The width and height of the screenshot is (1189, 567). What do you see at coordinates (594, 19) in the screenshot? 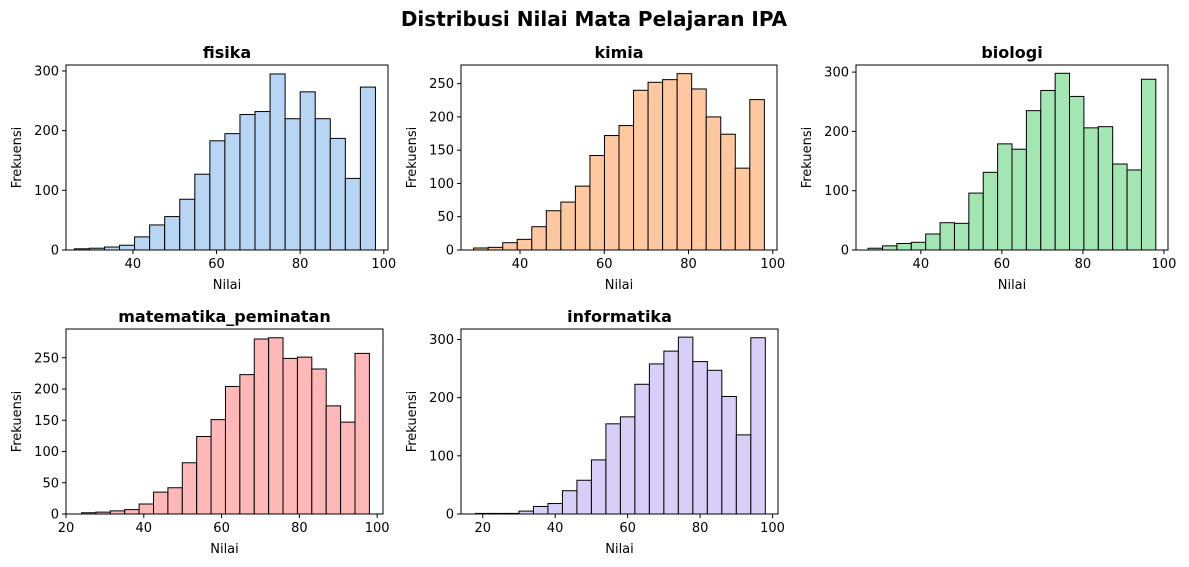
I see `figure-title: Distribusi Nilai Mata Pelajaran IPA` at bounding box center [594, 19].